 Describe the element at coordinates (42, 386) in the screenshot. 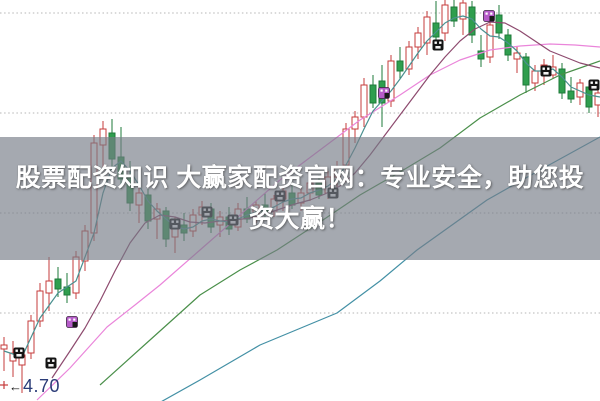

I see `price-low-value: 4.70` at that location.